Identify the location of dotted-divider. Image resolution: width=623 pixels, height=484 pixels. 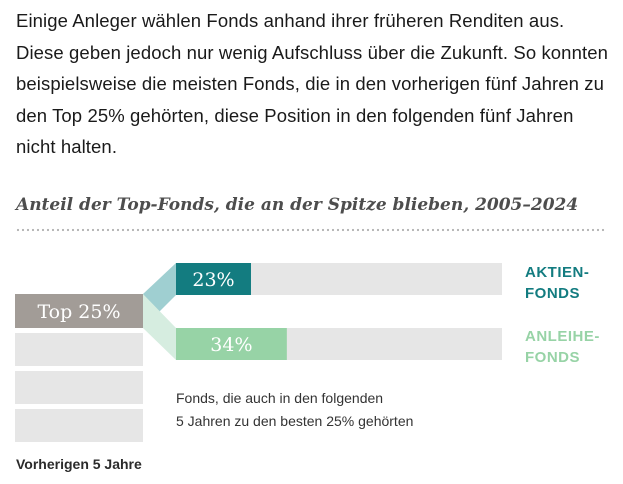
(310, 230).